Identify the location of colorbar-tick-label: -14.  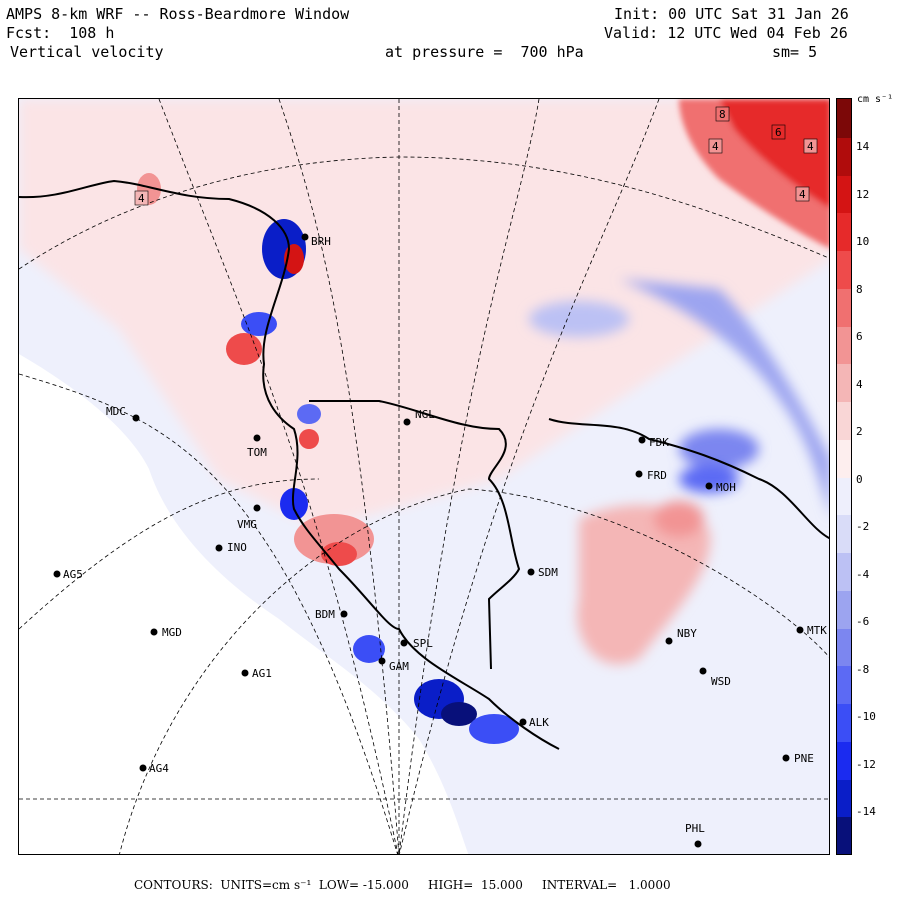
(866, 811).